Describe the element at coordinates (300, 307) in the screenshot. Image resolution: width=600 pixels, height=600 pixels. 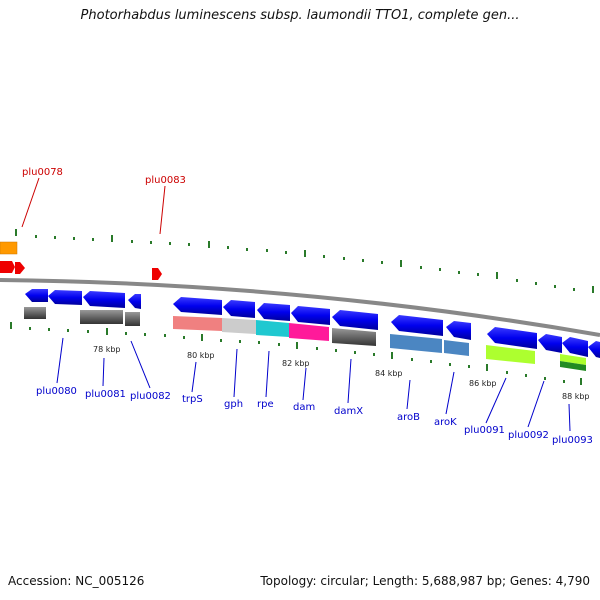
I see `genome-backbone` at that location.